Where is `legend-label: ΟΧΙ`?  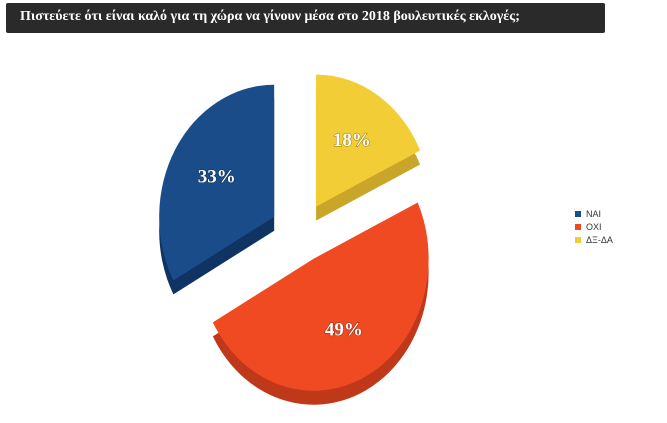
legend-label: ΟΧΙ is located at coordinates (594, 226).